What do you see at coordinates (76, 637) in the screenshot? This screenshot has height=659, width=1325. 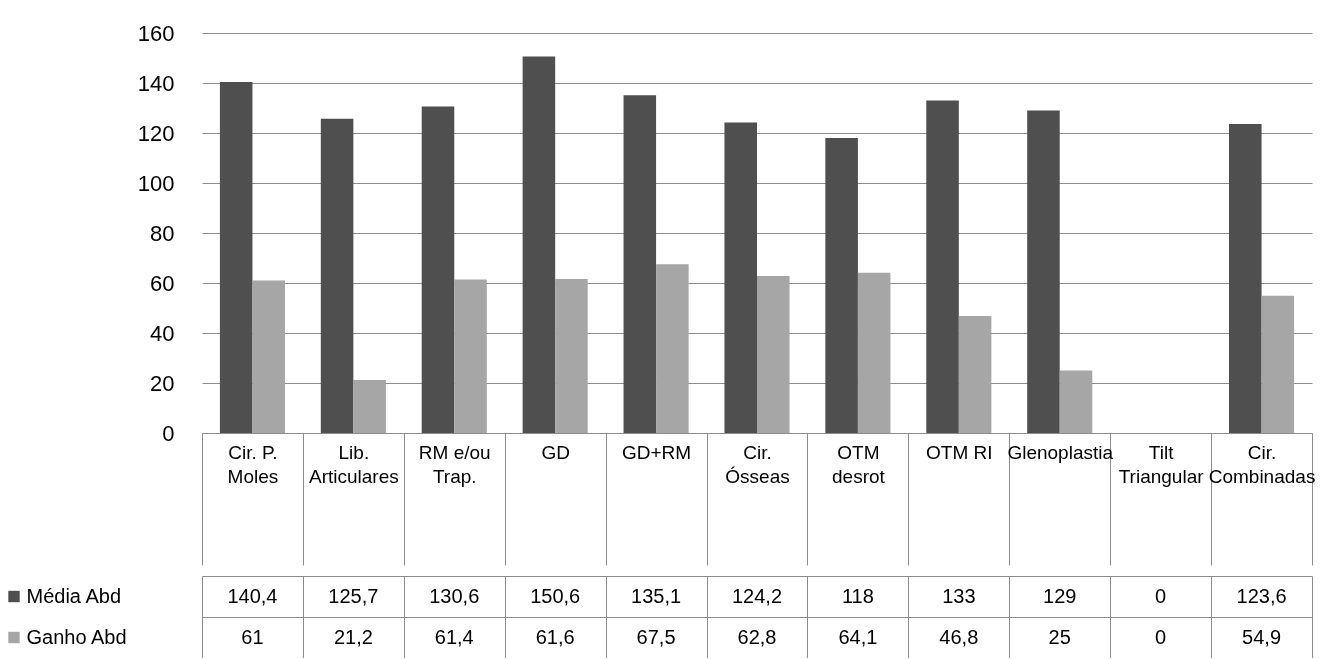 I see `legend-label: Ganho Abd` at bounding box center [76, 637].